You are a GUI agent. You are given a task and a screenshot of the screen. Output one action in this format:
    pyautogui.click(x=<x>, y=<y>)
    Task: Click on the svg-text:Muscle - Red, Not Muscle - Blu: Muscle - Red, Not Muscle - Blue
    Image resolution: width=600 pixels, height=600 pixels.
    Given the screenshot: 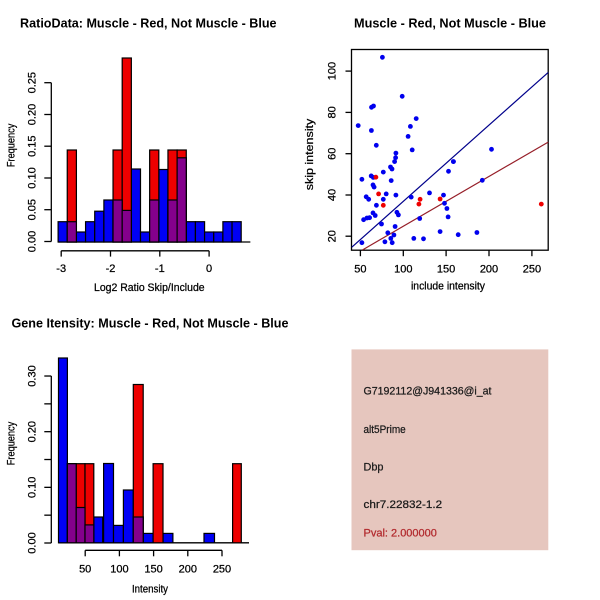 What is the action you would take?
    pyautogui.click(x=450, y=24)
    